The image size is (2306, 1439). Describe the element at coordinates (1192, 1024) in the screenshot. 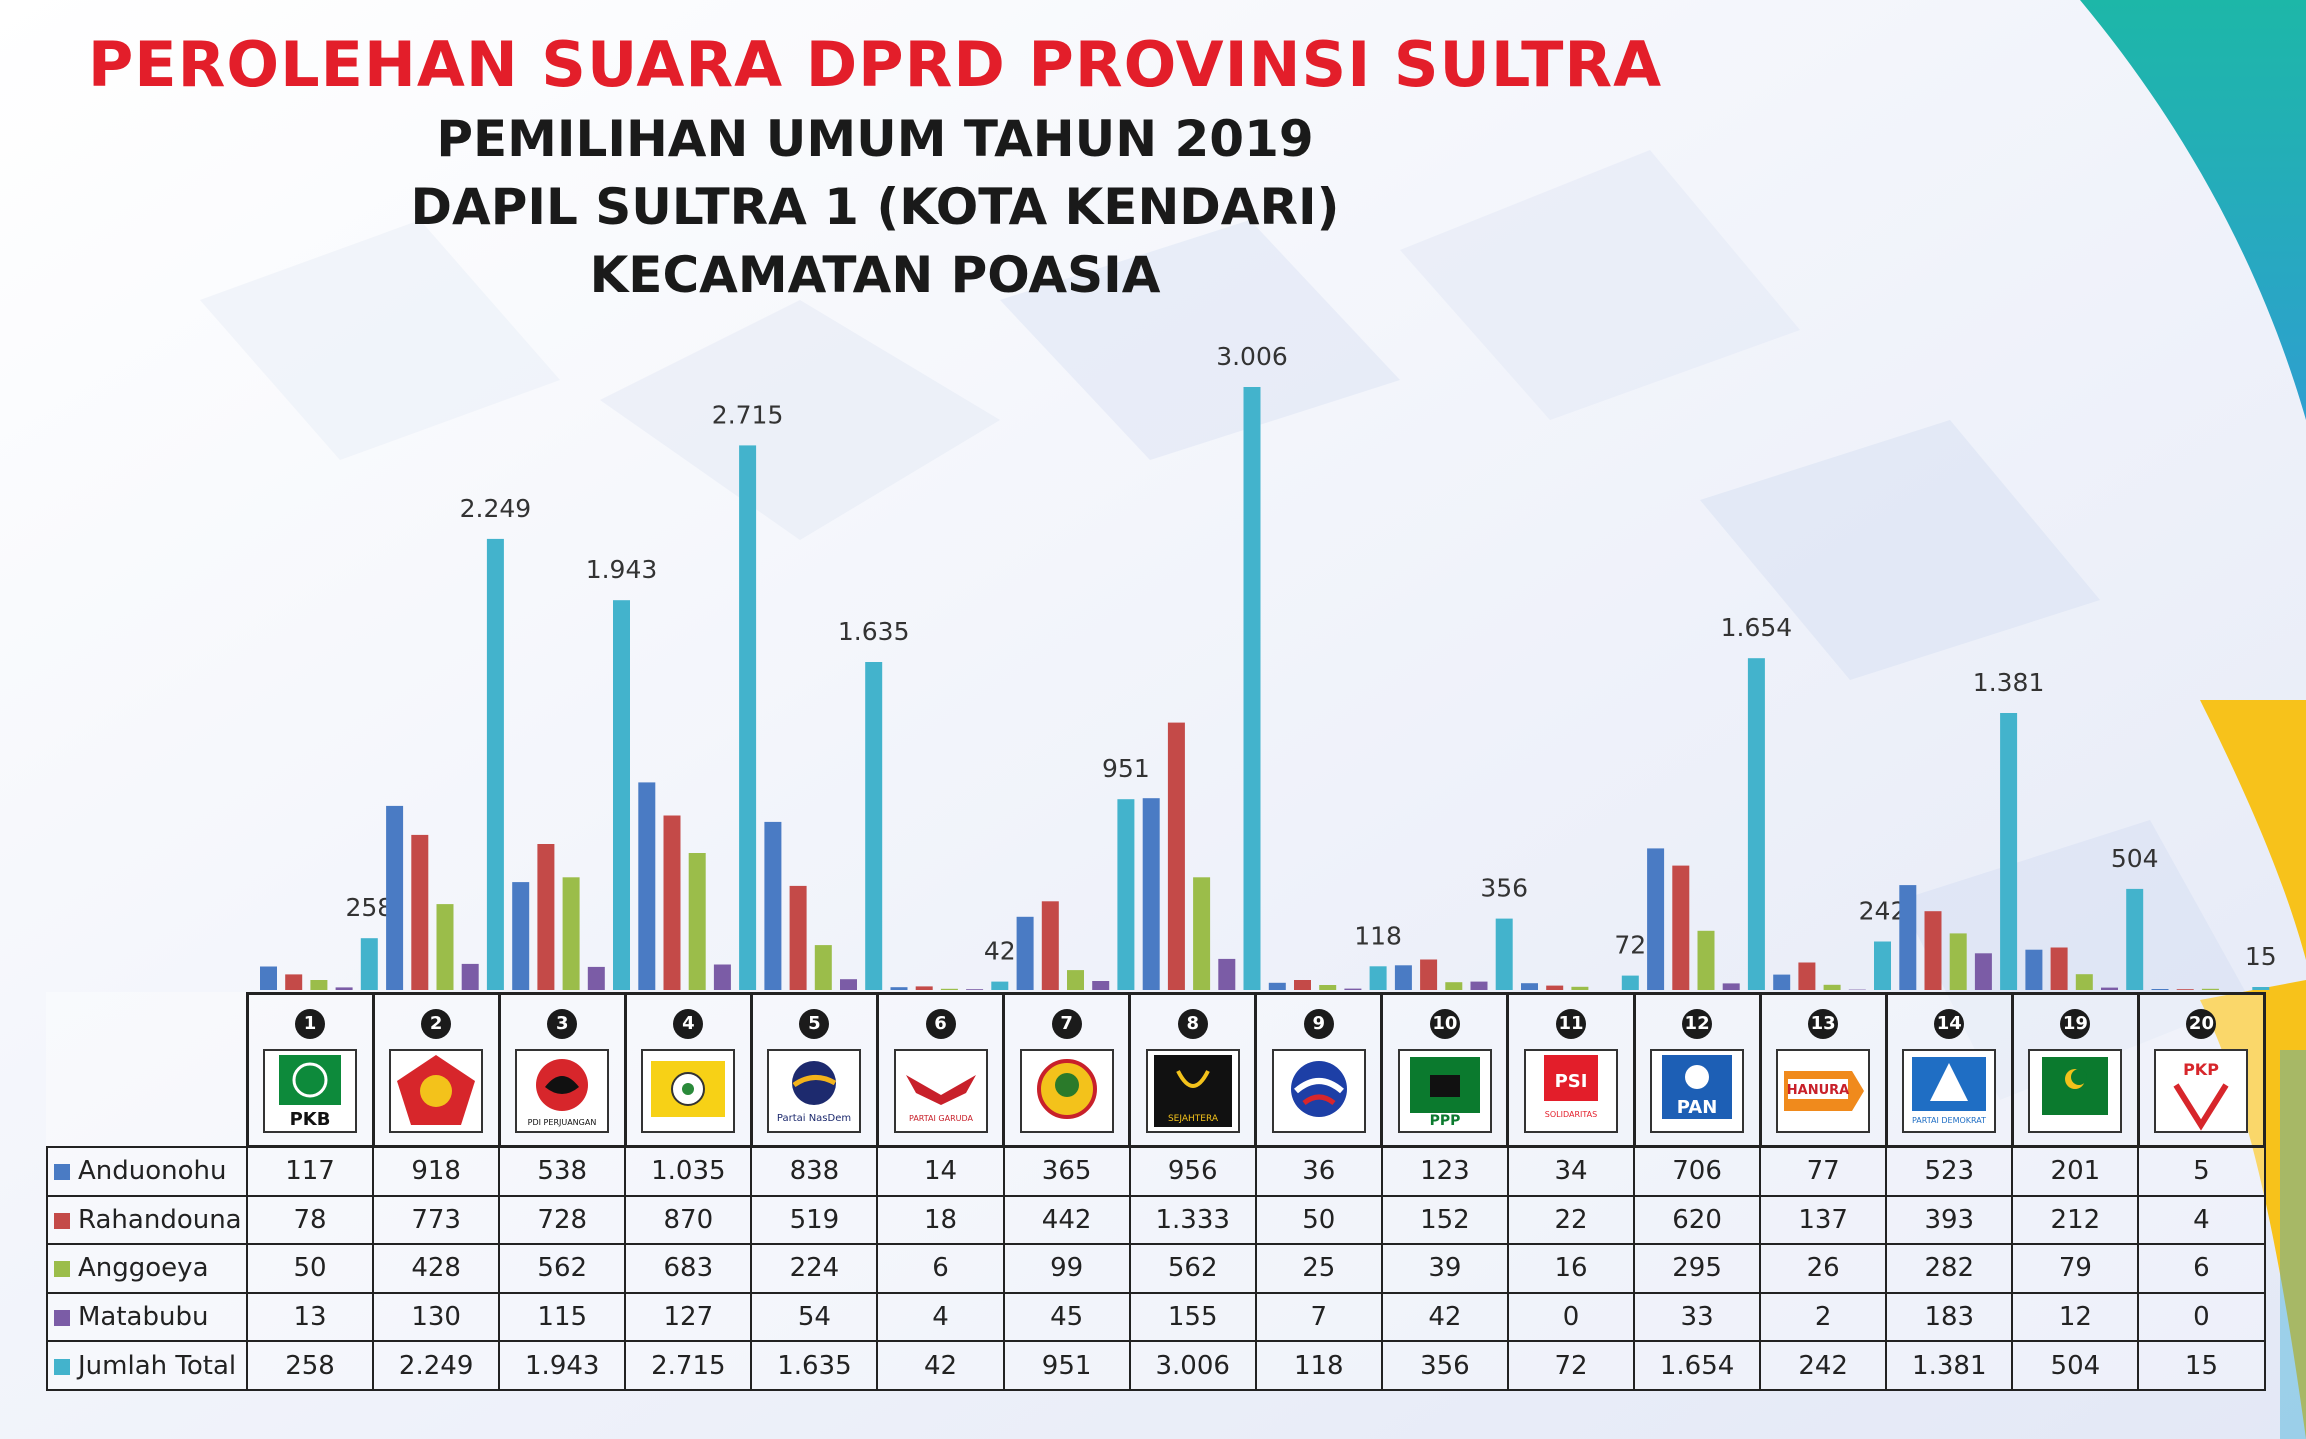

I see `party-number-badge: 8` at that location.